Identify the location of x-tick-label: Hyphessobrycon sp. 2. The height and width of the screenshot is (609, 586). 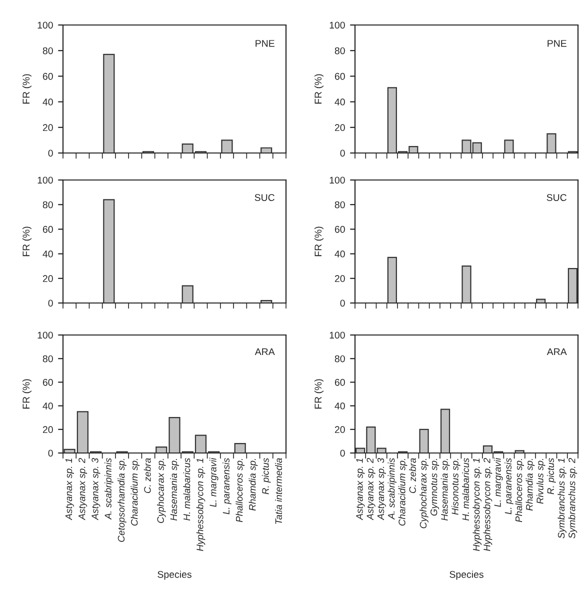
(487, 505).